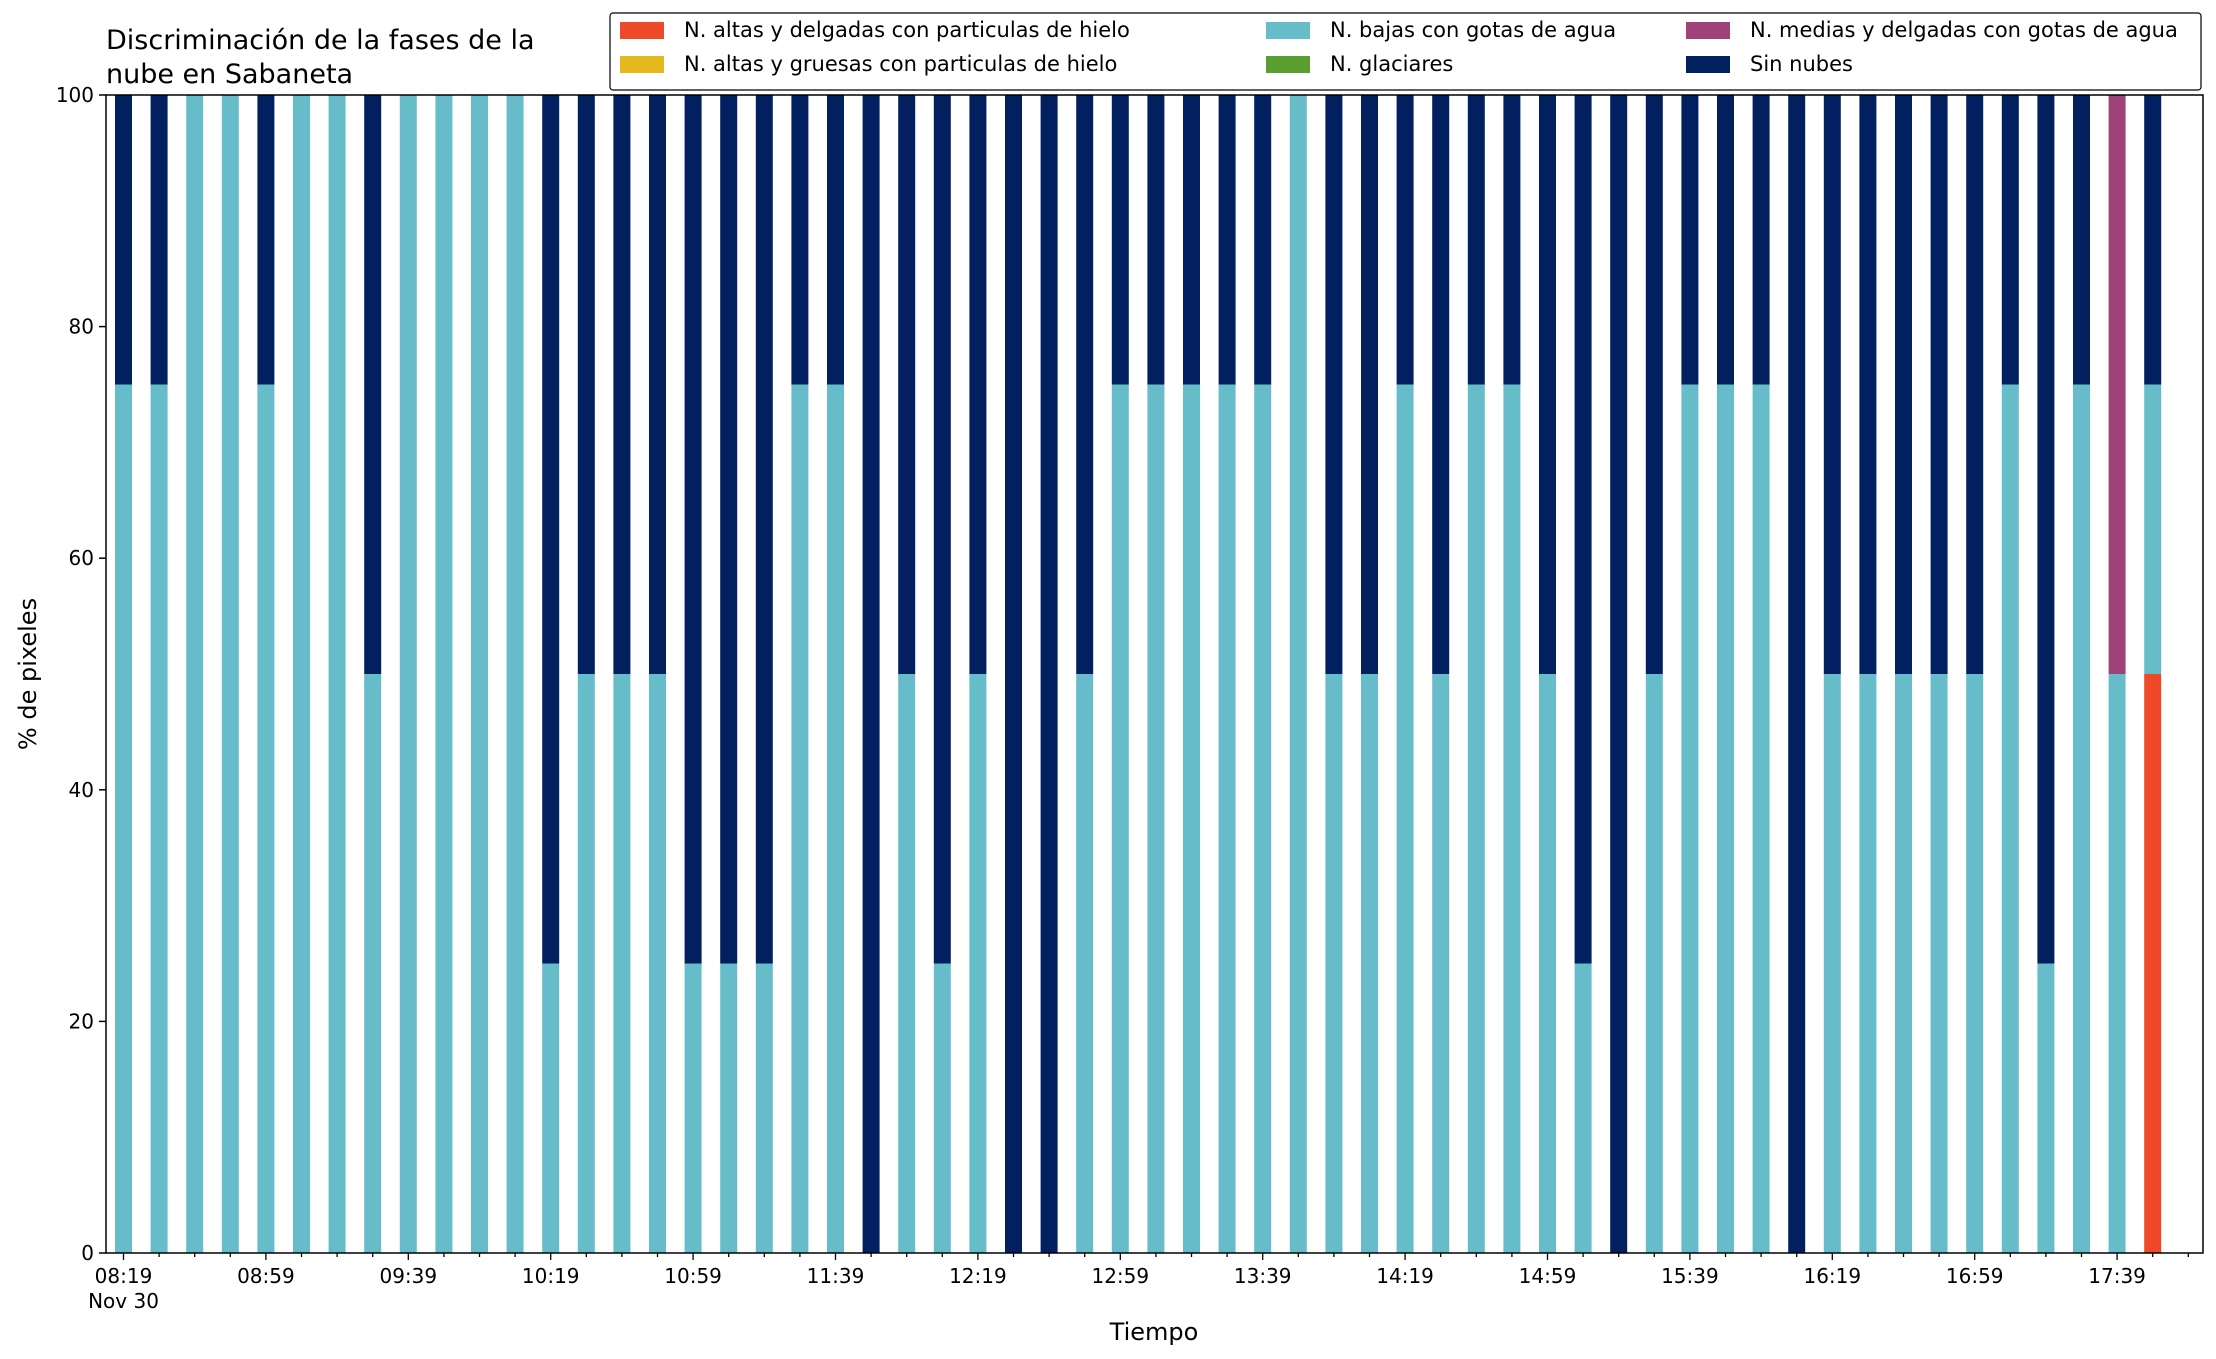 Image resolution: width=2216 pixels, height=1359 pixels. Describe the element at coordinates (1120, 1276) in the screenshot. I see `x-tick-label: 12:59` at that location.